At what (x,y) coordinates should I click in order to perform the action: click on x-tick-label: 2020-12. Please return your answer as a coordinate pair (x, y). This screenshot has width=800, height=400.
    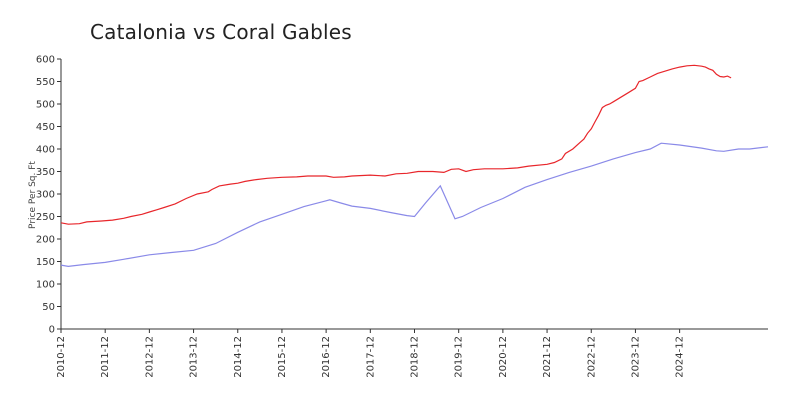
    Looking at the image, I should click on (503, 357).